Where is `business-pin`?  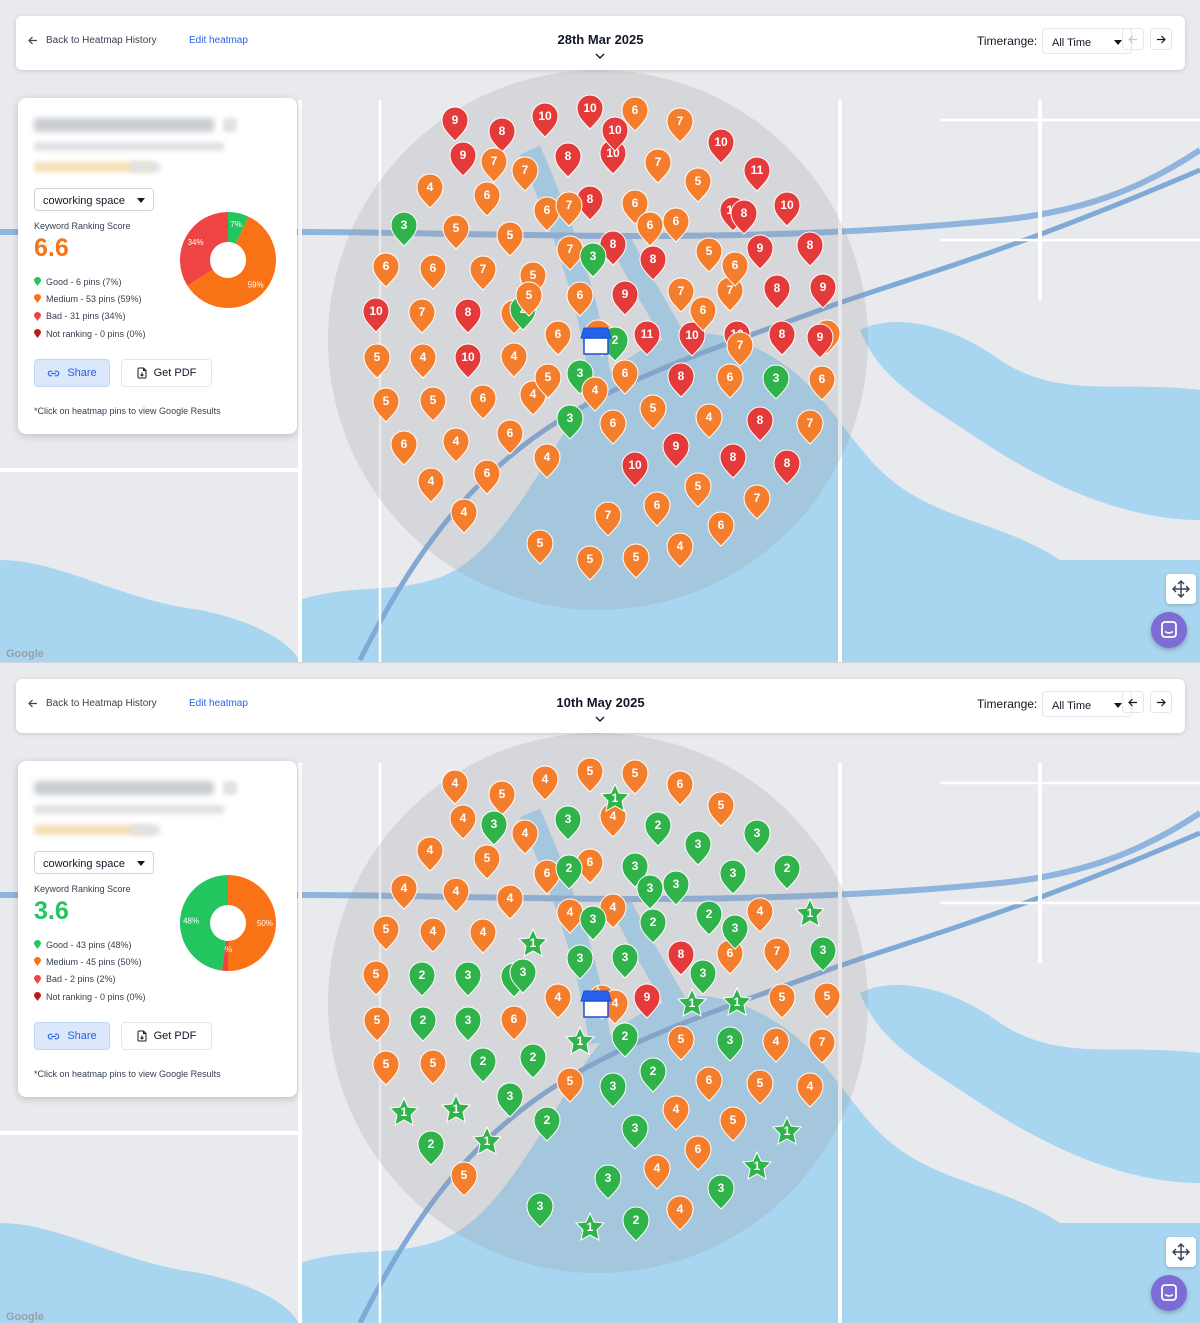 business-pin is located at coordinates (596, 1004).